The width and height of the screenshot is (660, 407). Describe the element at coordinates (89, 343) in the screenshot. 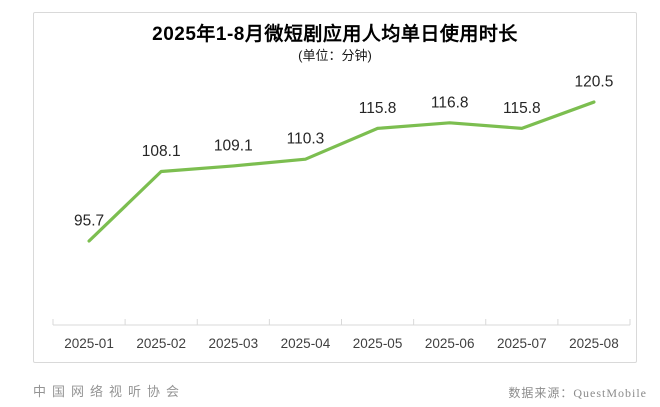

I see `x-axis-label: 2025-01` at that location.